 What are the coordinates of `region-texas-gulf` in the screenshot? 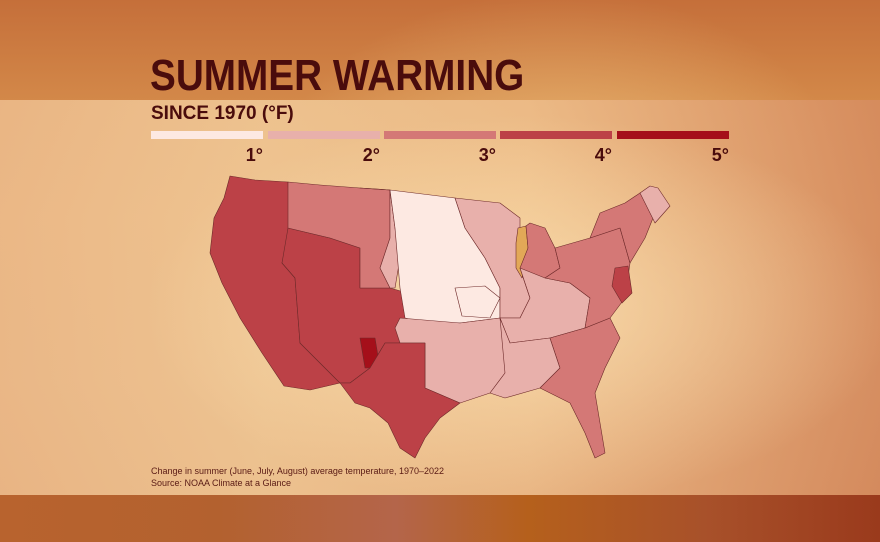 It's located at (400, 400).